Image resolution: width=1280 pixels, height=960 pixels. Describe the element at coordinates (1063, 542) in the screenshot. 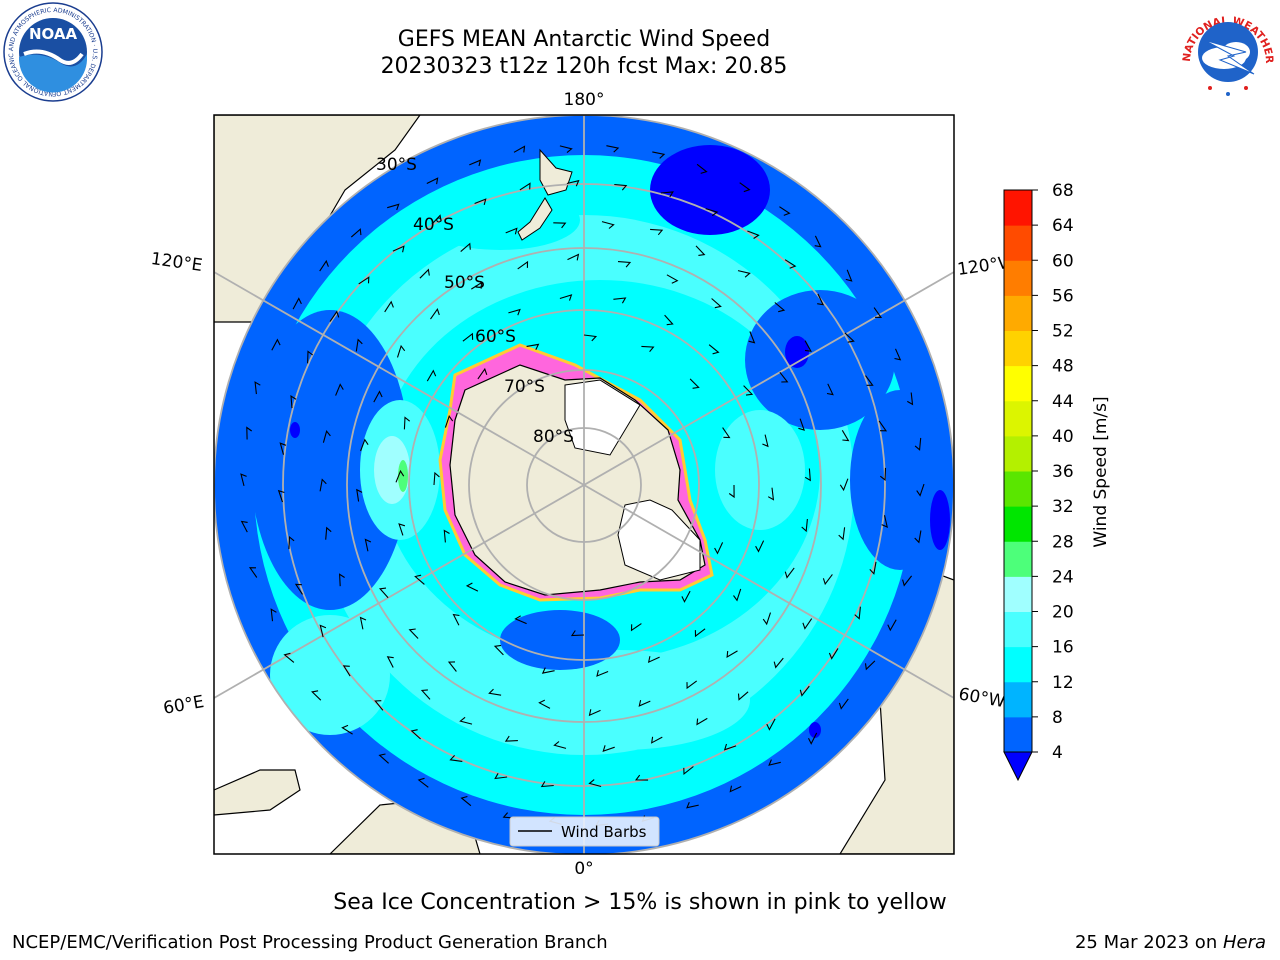

I see `colorbar-tick-label: 28` at that location.